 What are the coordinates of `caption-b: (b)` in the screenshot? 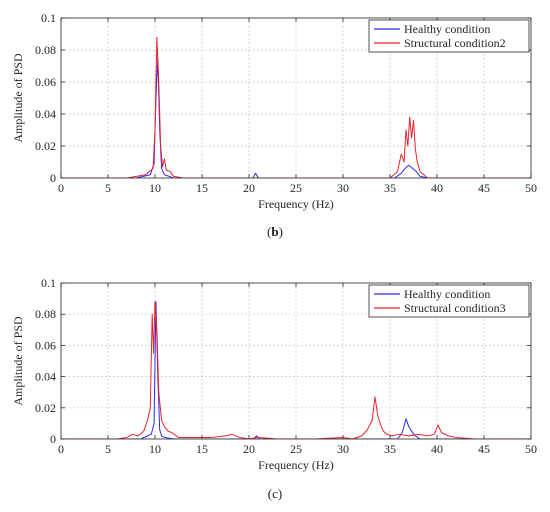 It's located at (275, 231).